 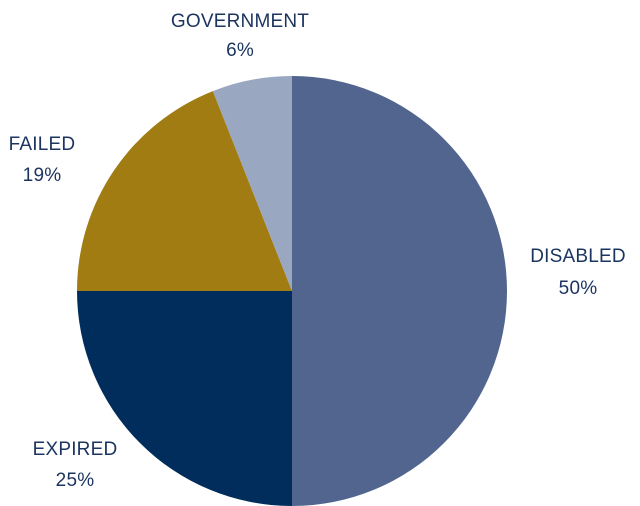 I want to click on slice-value-label-failed: 19%, so click(x=42, y=175).